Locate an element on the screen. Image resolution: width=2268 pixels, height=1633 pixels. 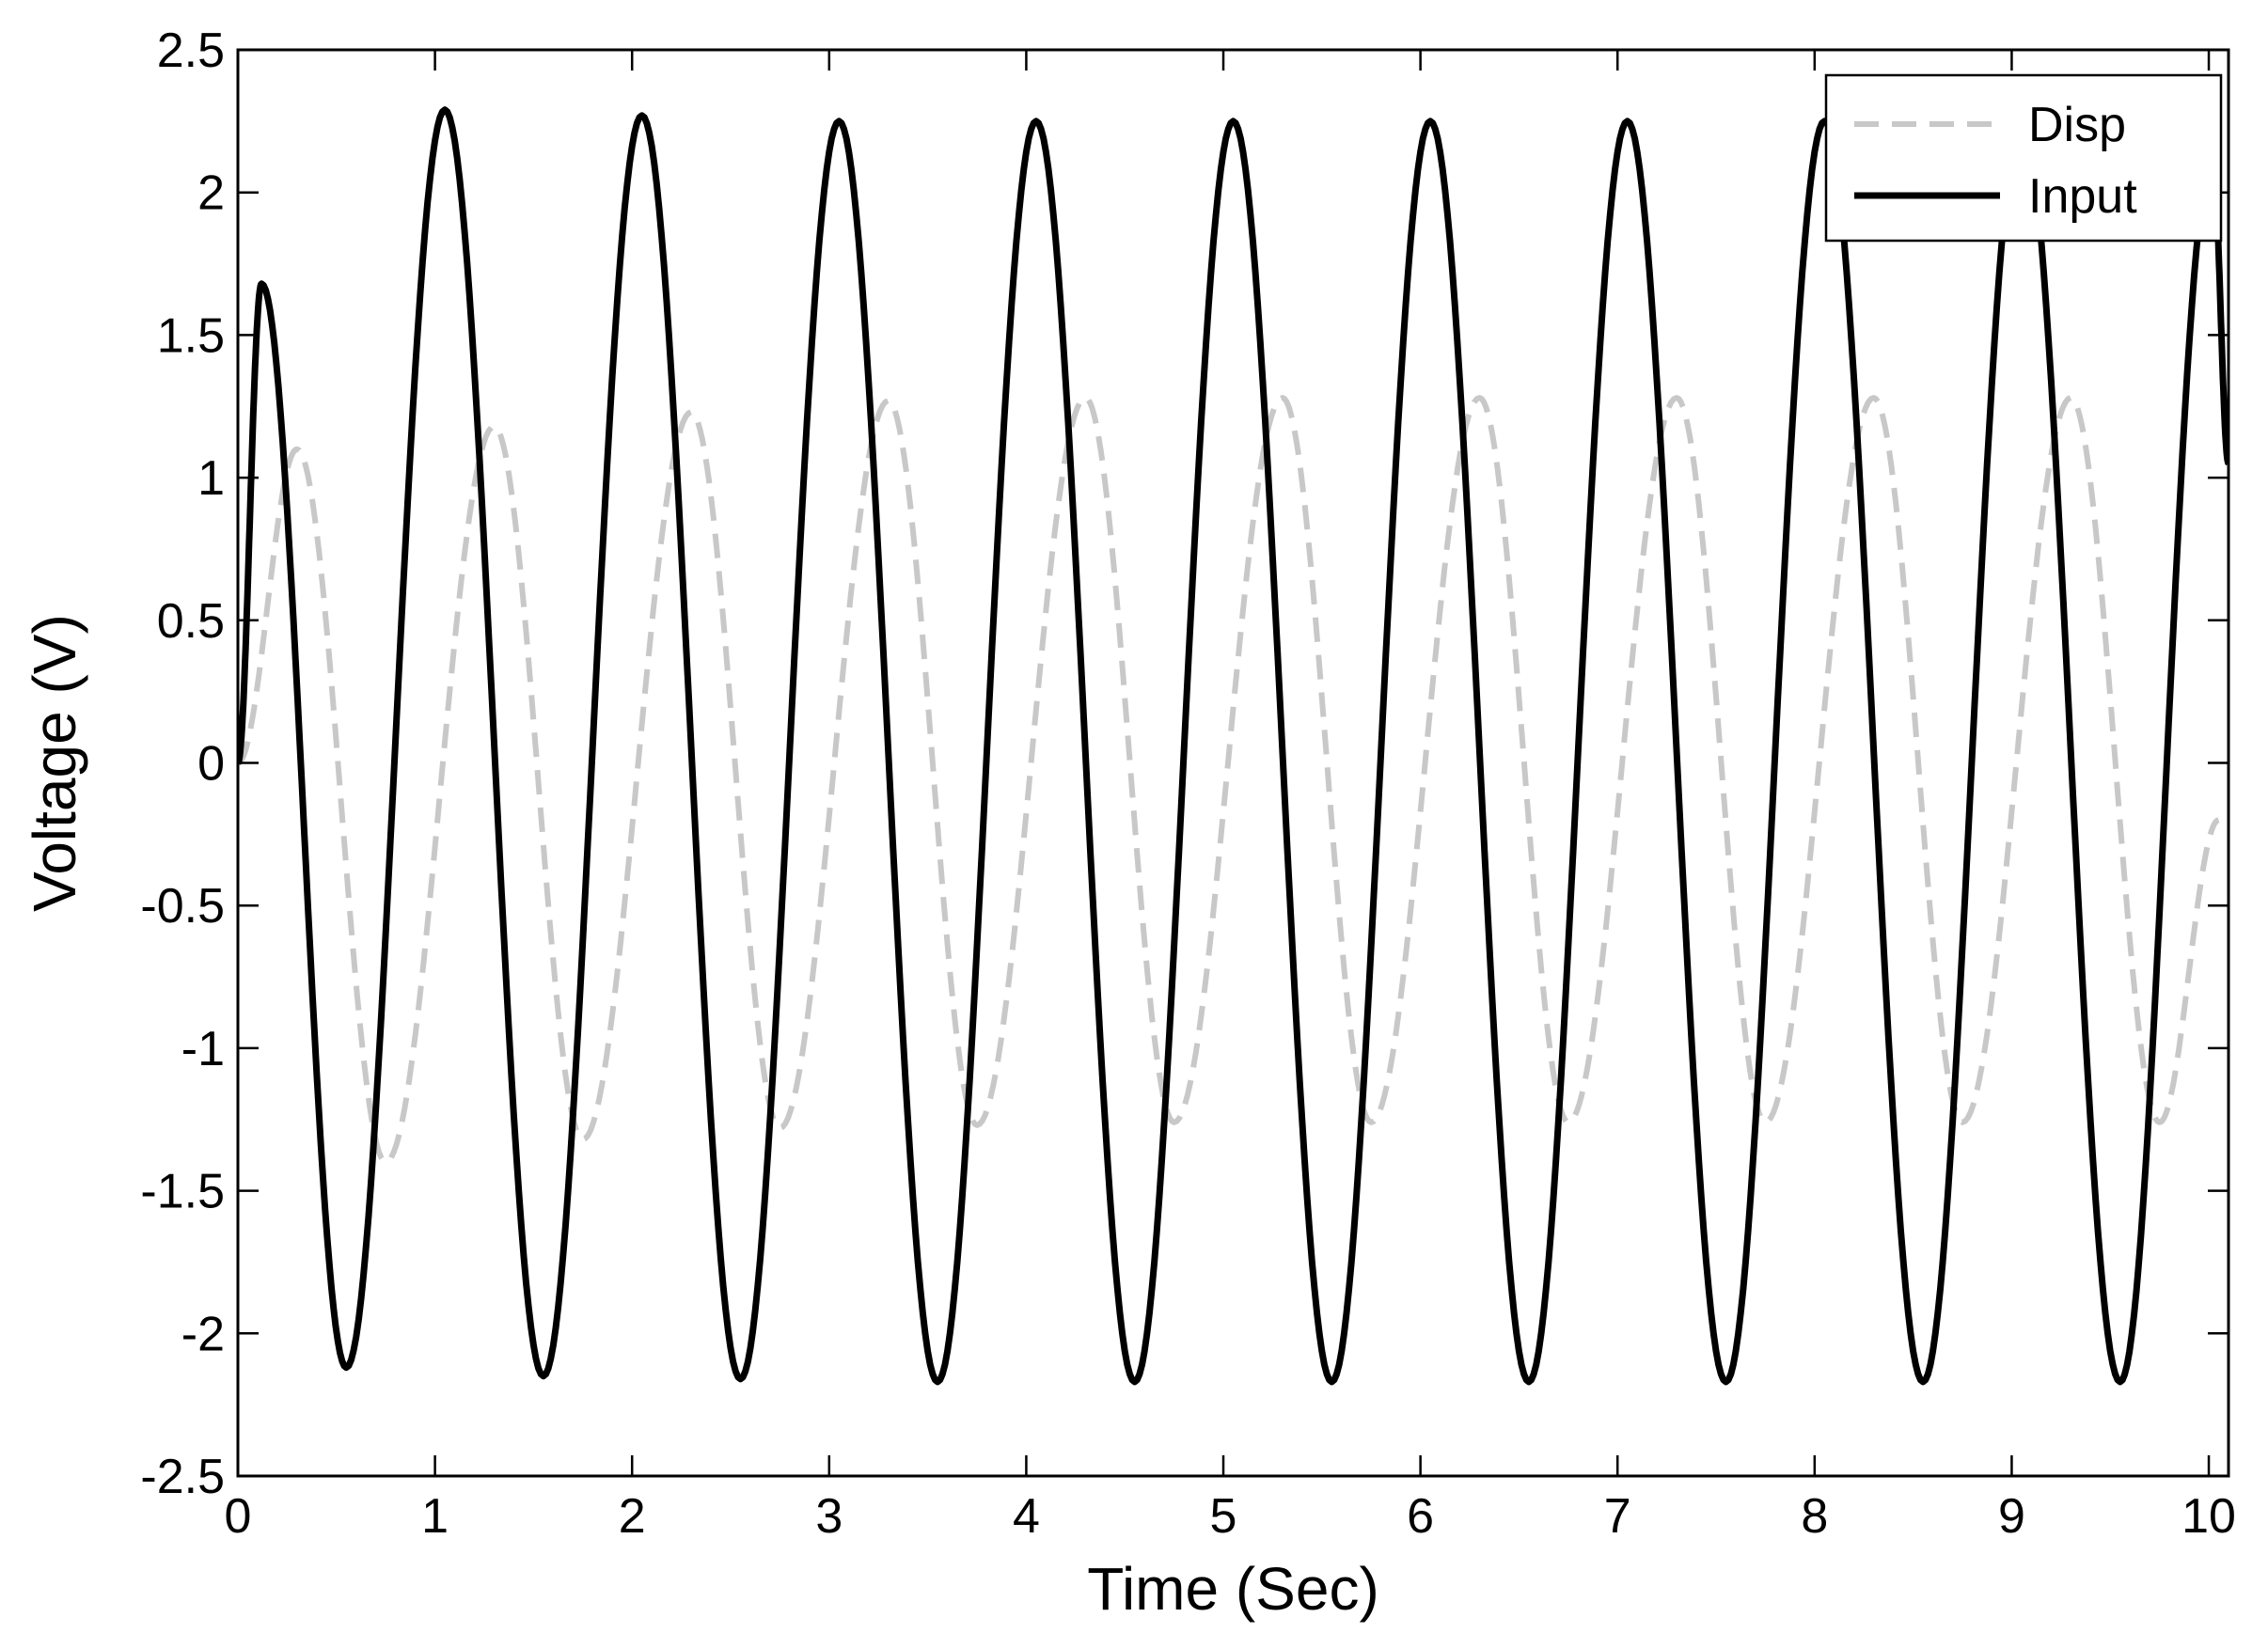
y-tick-label: -1 is located at coordinates (203, 1049).